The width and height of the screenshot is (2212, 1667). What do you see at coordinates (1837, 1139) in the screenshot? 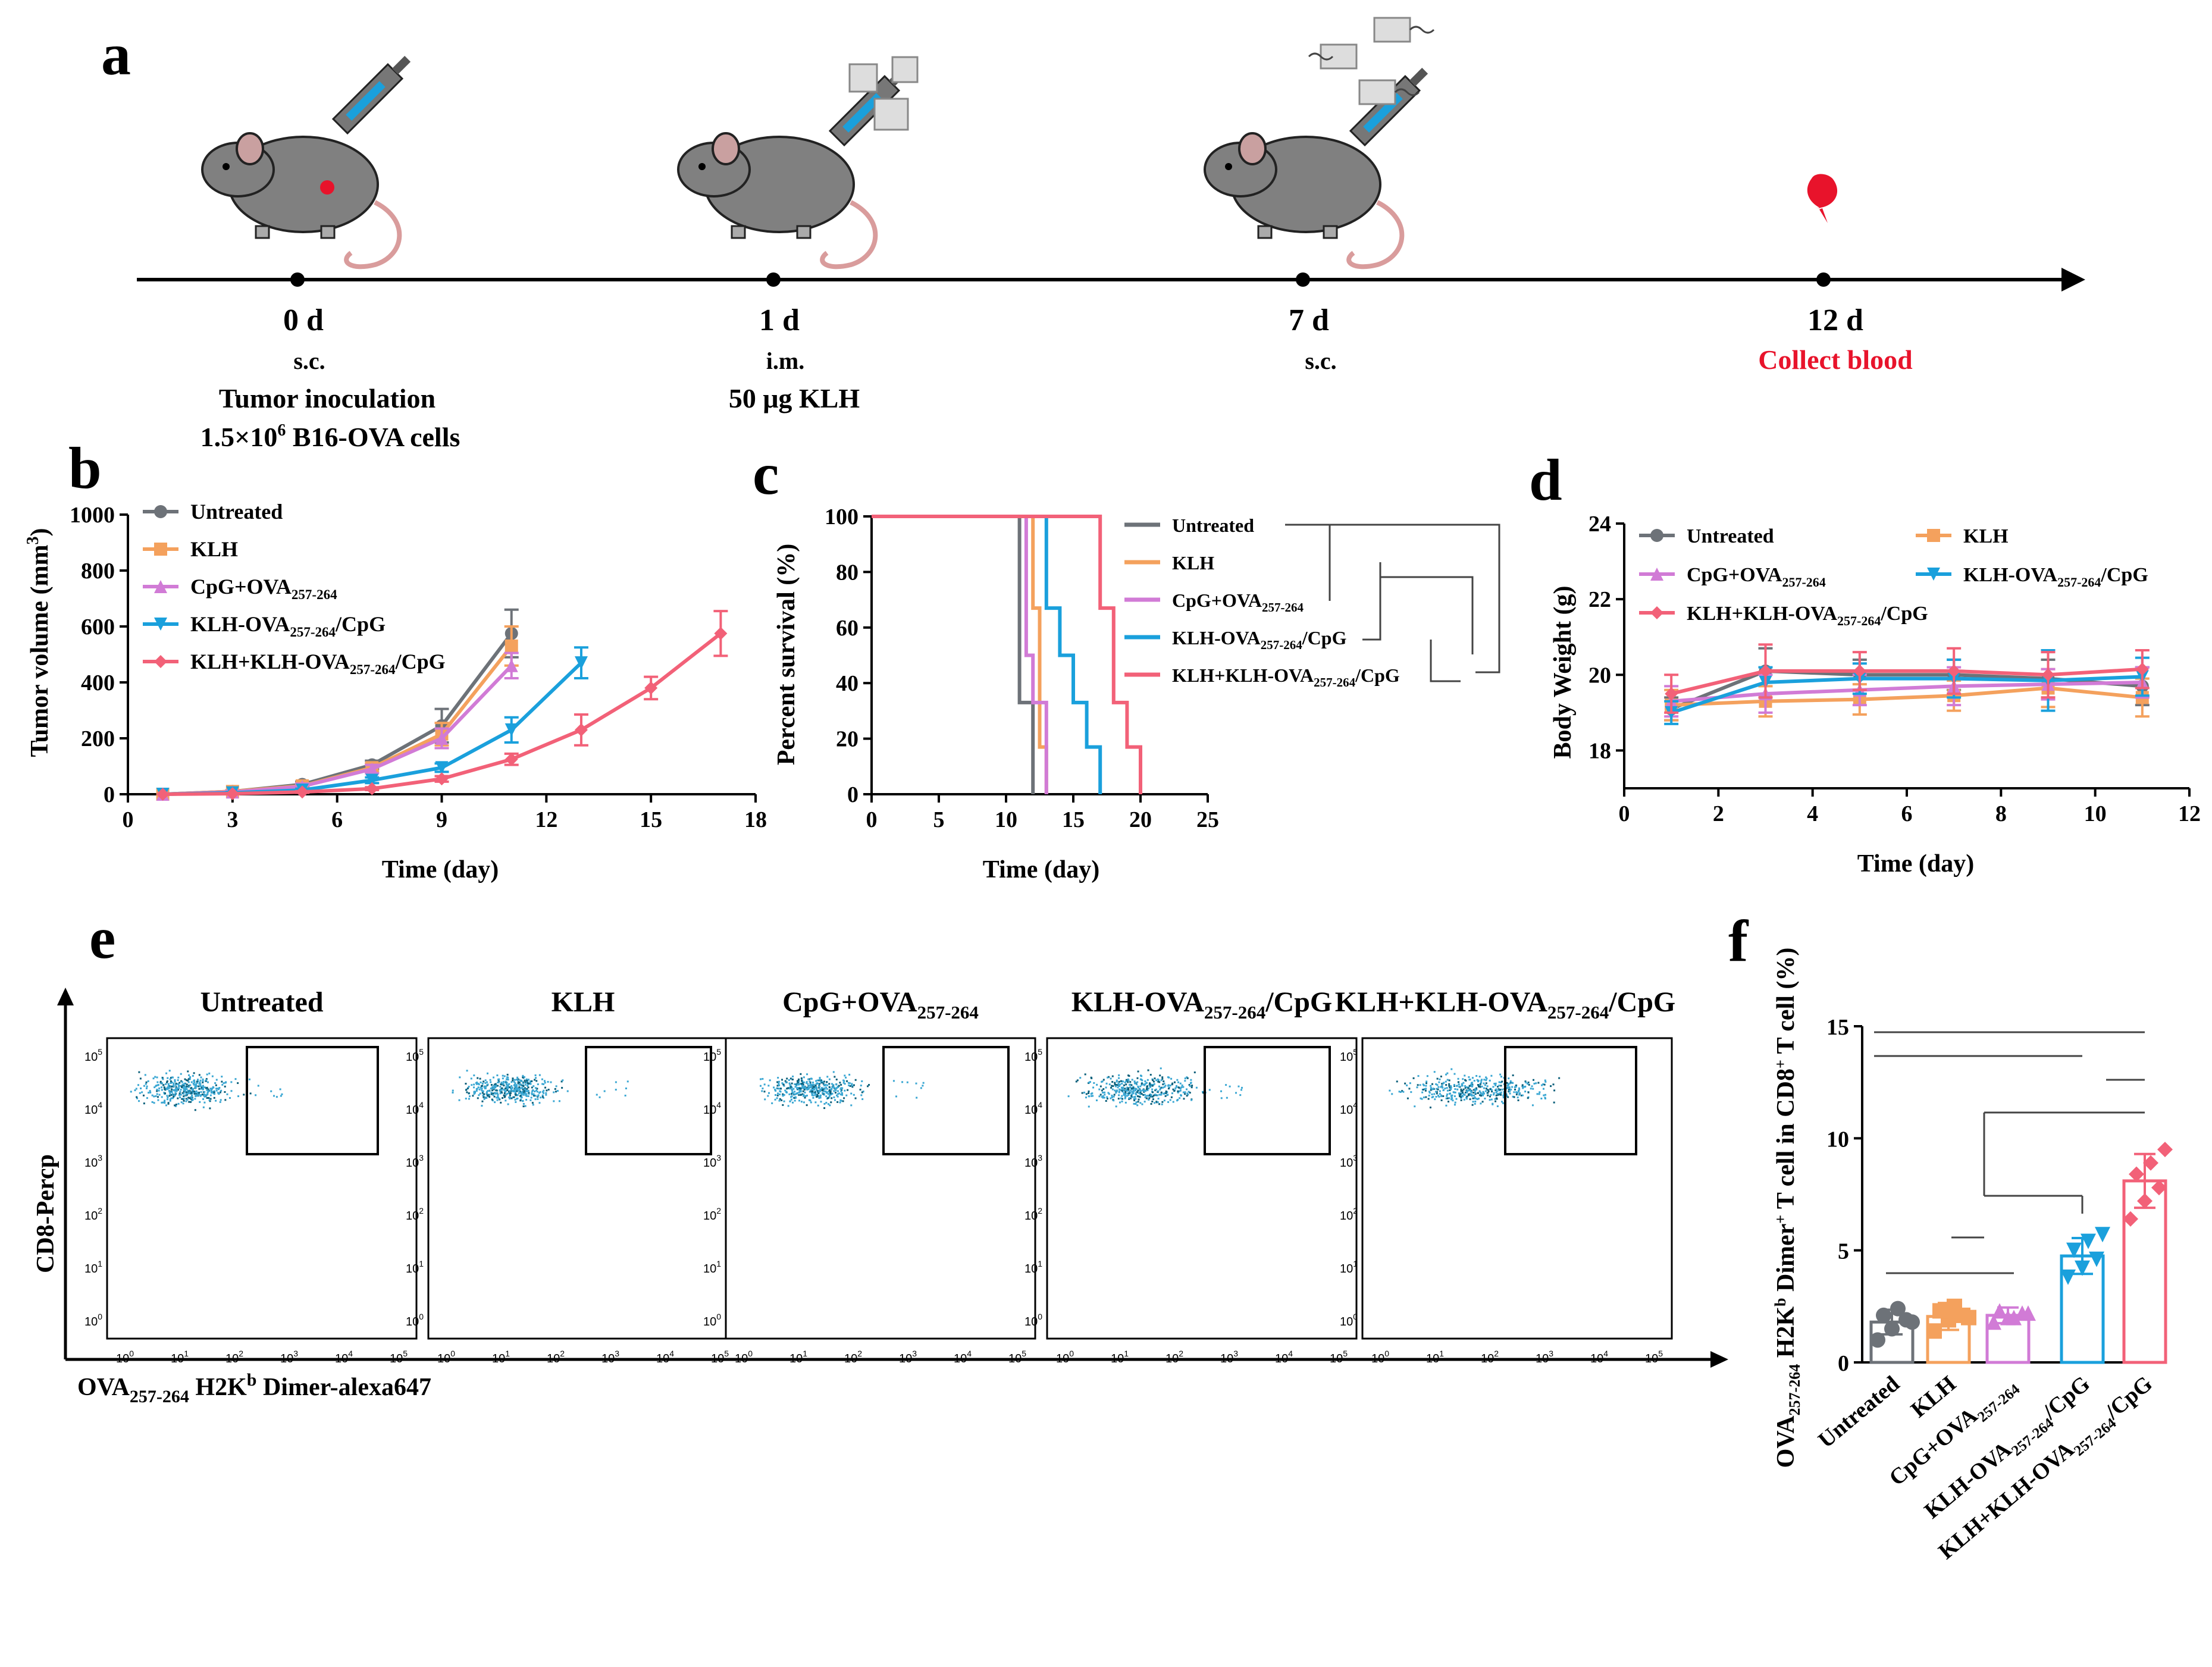
I see `y-tick-label: 10` at bounding box center [1837, 1139].